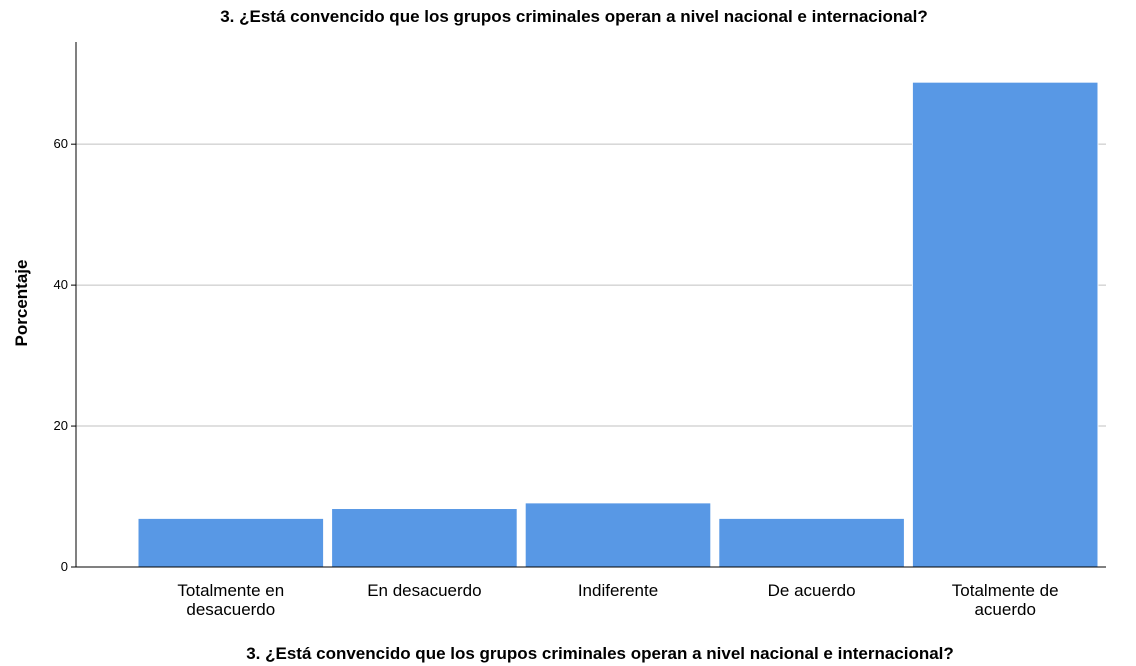 The width and height of the screenshot is (1136, 666). I want to click on y-tick-label-0: 0, so click(64, 566).